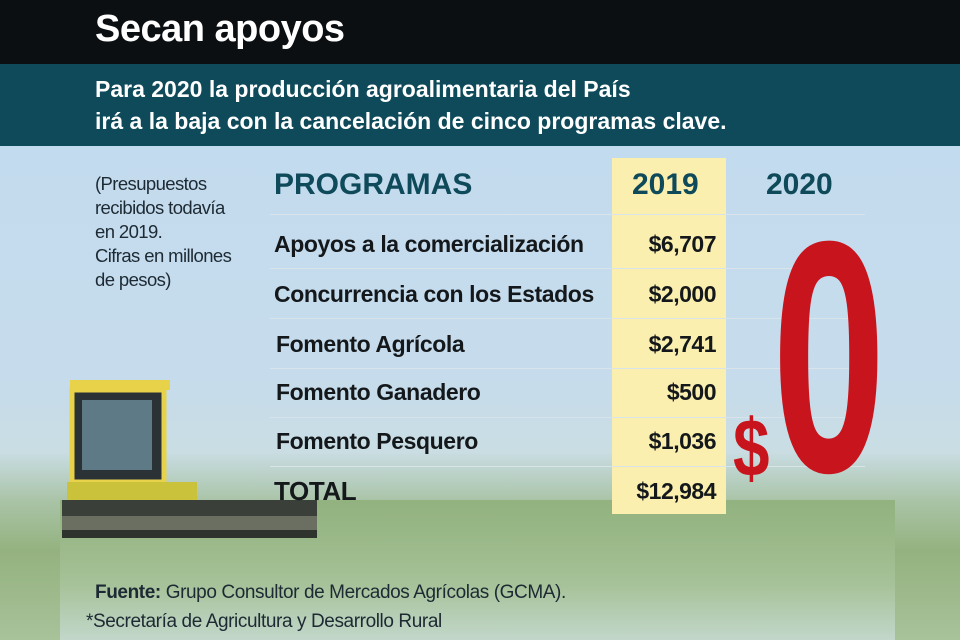  I want to click on tractor-illustration, so click(189, 459).